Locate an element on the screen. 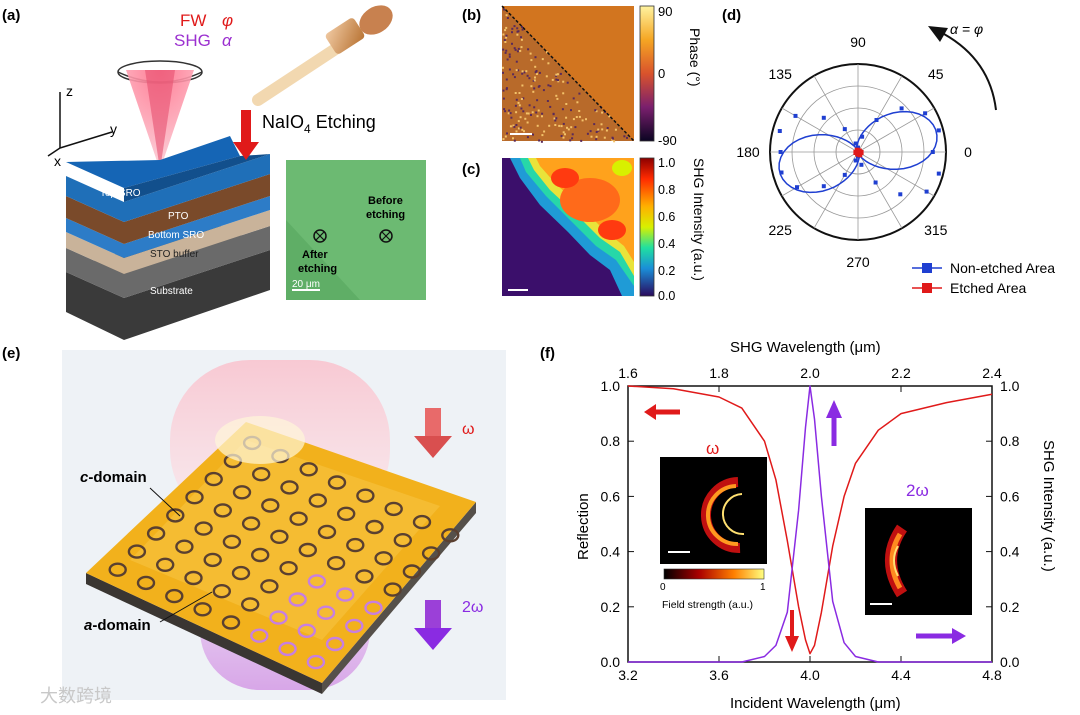 This screenshot has height=715, width=1080. polar-angle-label: 90 is located at coordinates (858, 42).